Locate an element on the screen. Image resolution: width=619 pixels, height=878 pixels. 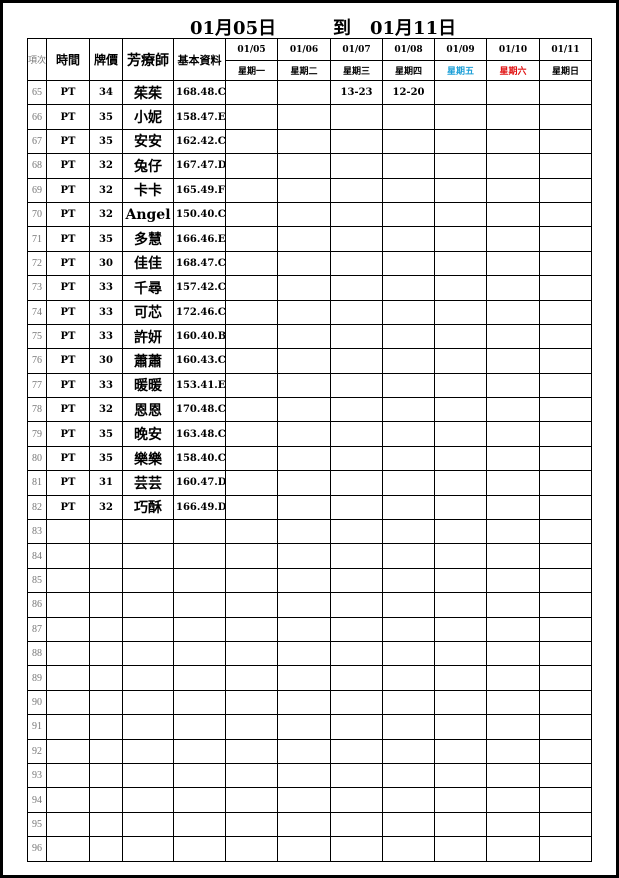
info-cell: 170.48.C is located at coordinates (199, 410).